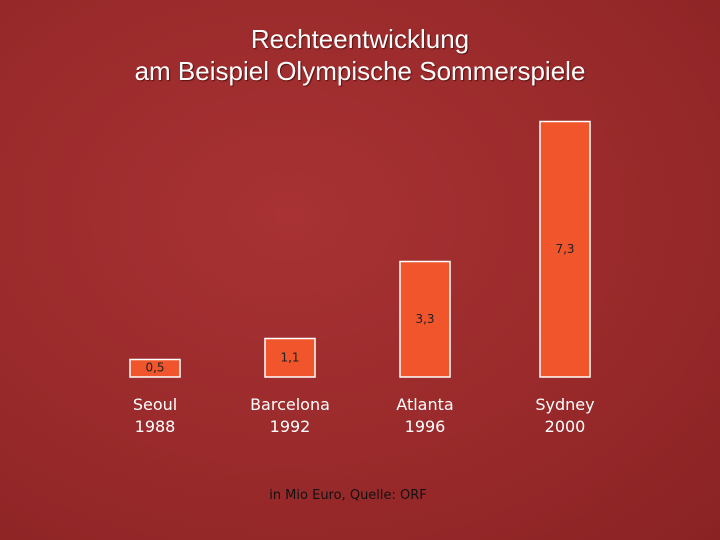 The height and width of the screenshot is (540, 720). I want to click on x-tick-label: Atlanta 1996, so click(425, 415).